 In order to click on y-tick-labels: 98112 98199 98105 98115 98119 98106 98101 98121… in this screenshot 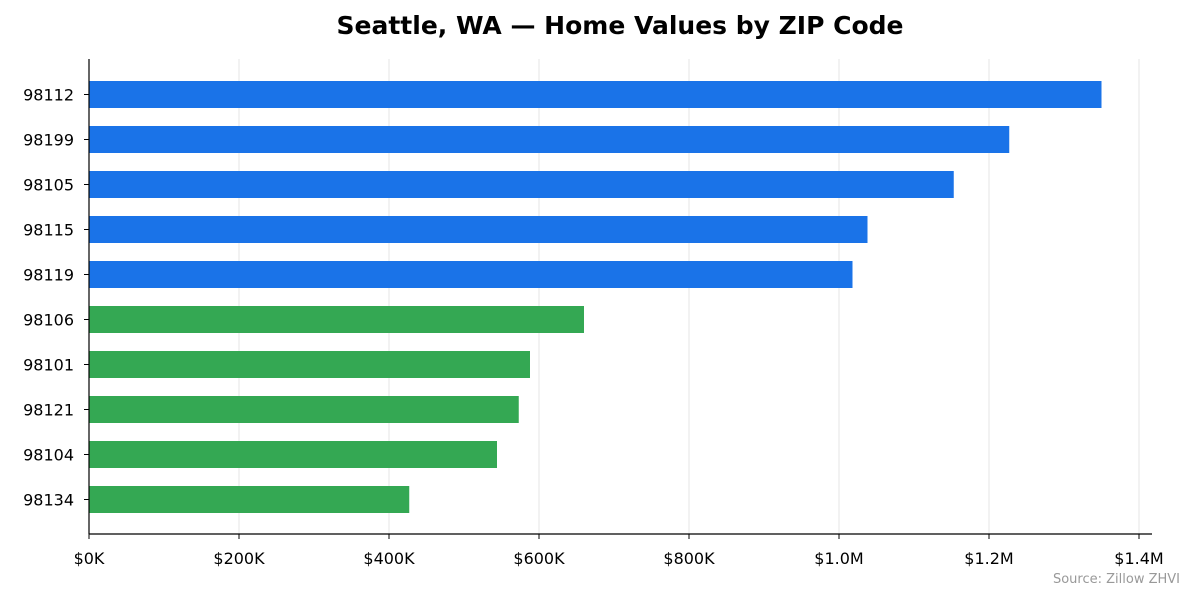, I will do `click(56, 298)`.